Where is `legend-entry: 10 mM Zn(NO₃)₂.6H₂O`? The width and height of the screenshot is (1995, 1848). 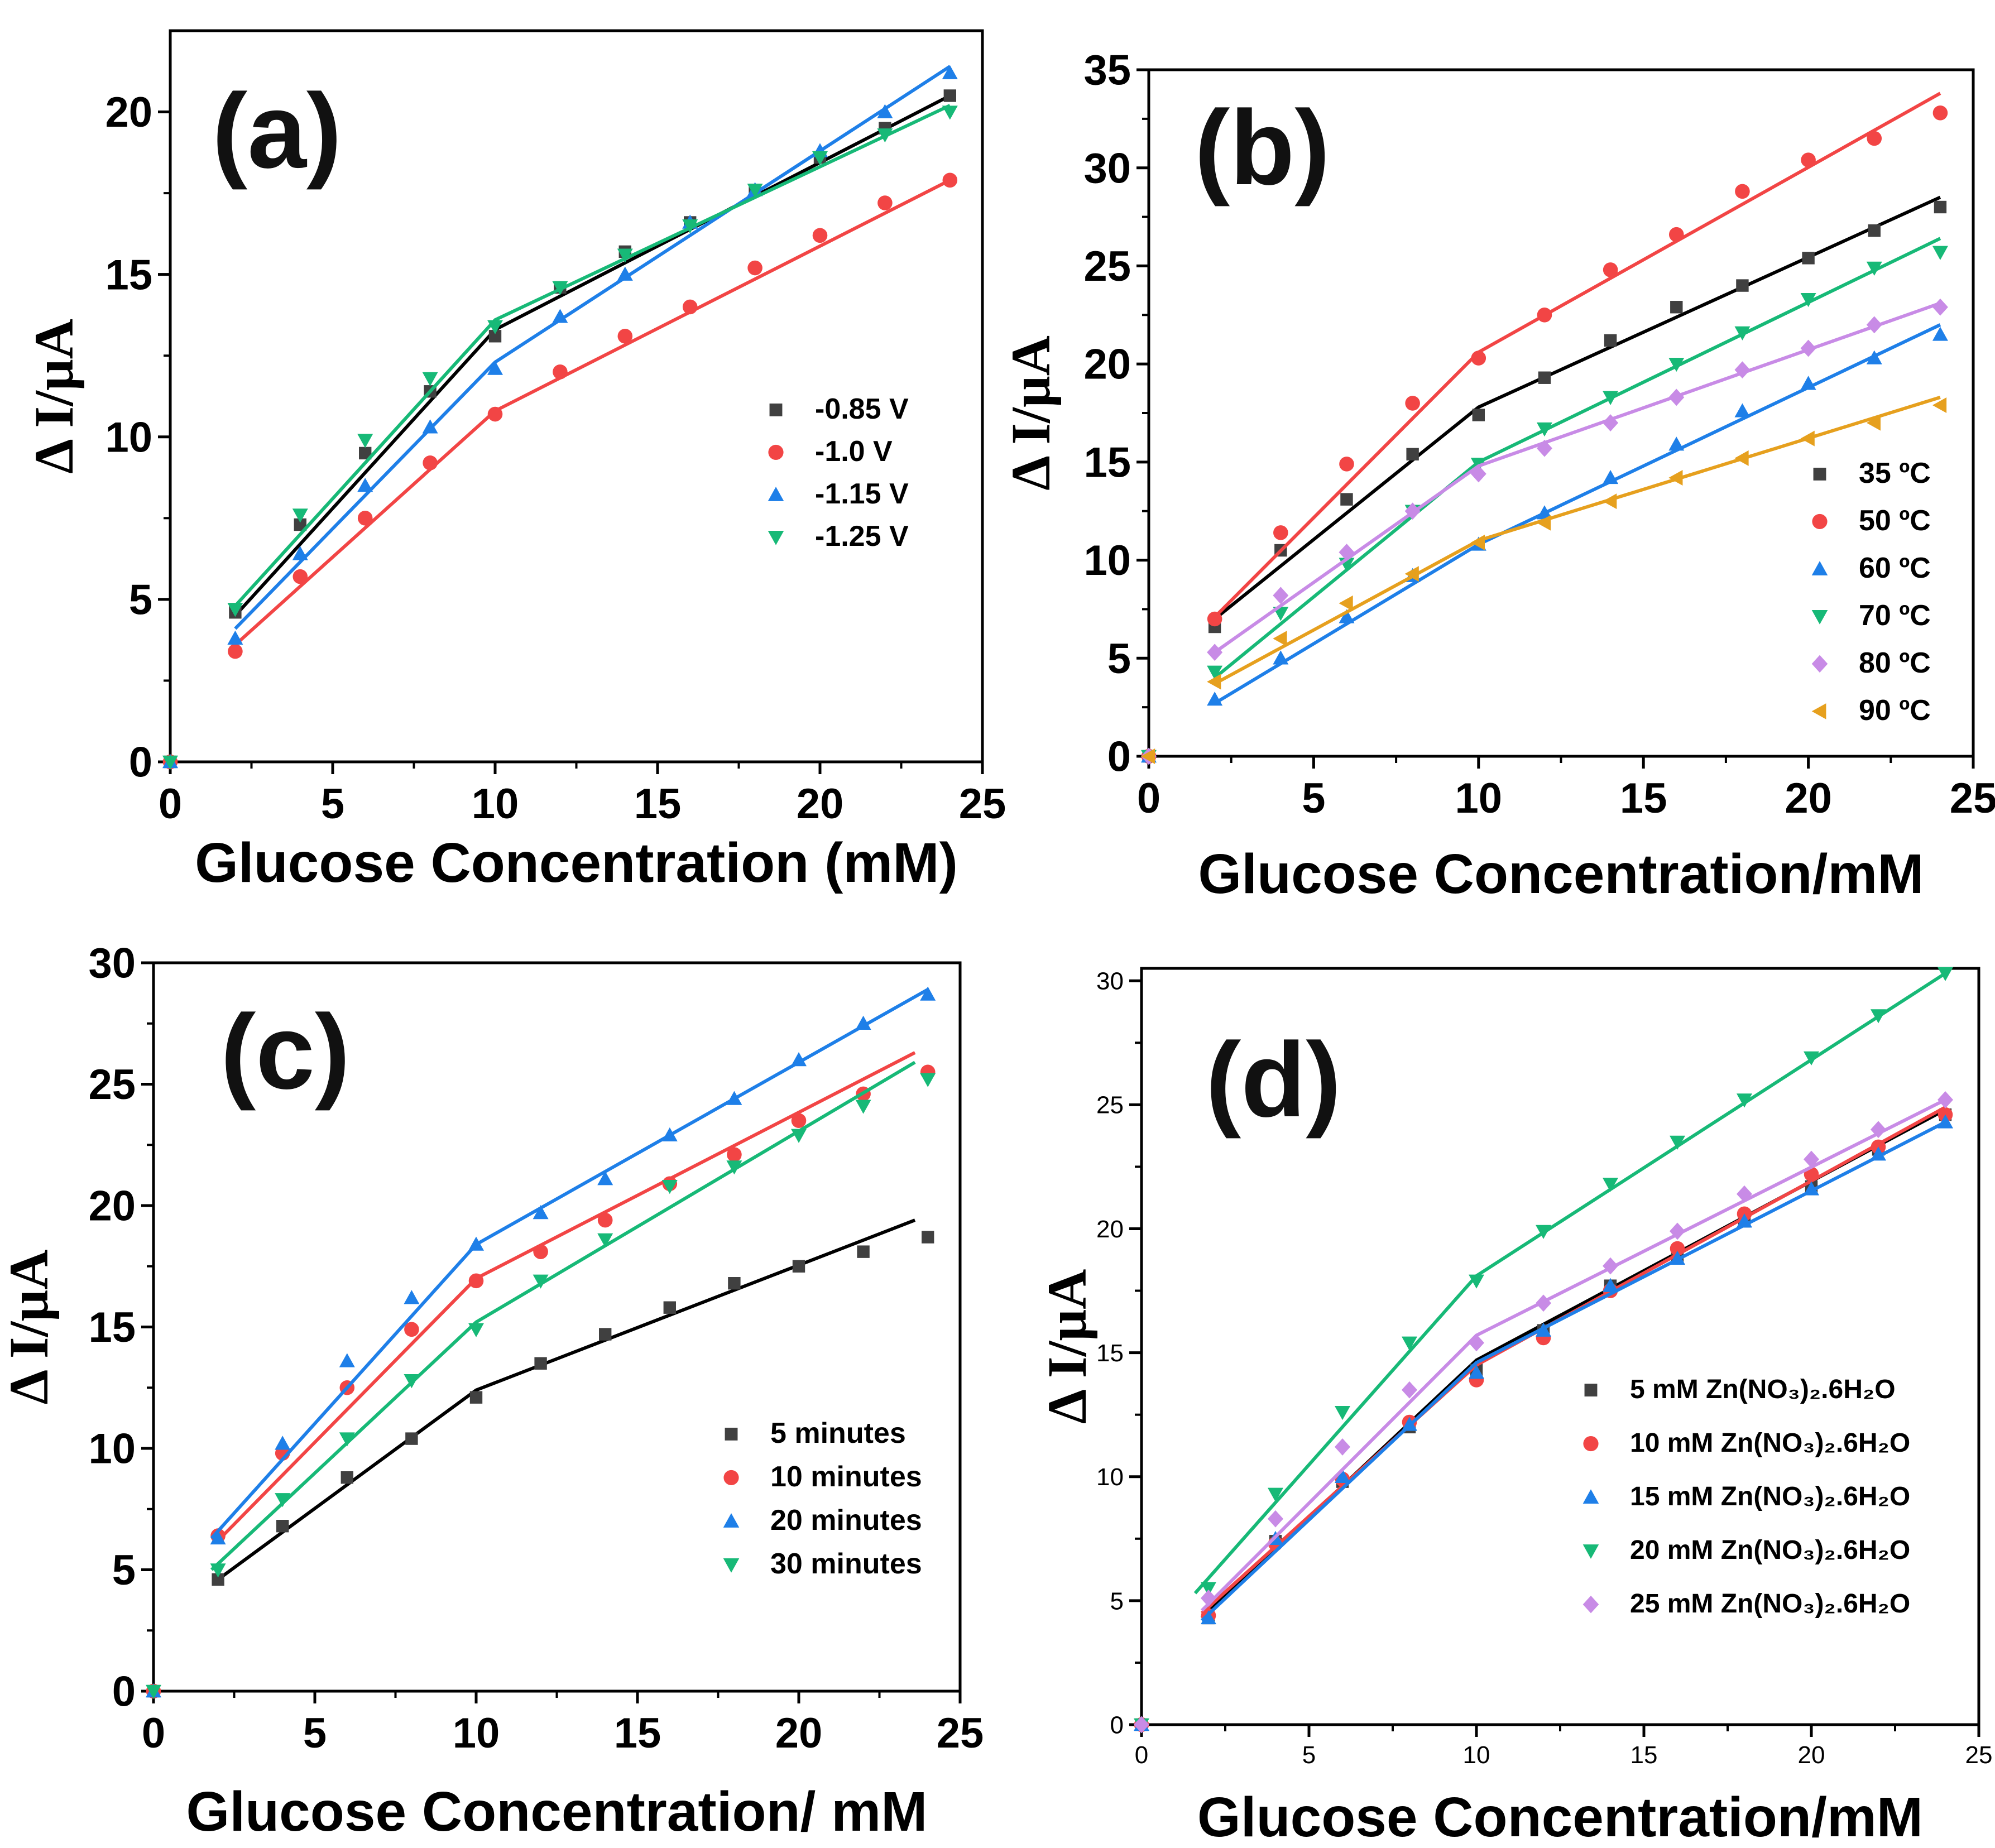 legend-entry: 10 mM Zn(NO₃)₂.6H₂O is located at coordinates (1770, 1443).